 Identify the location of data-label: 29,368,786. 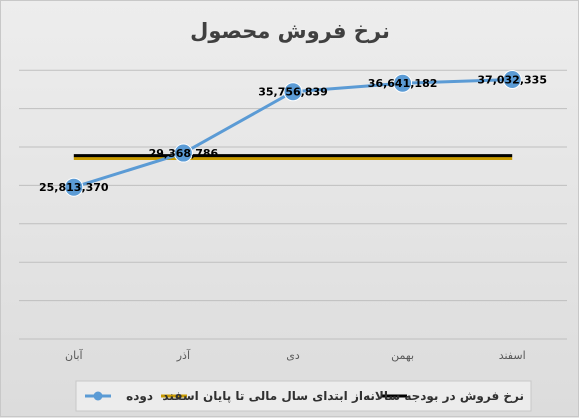
(184, 153).